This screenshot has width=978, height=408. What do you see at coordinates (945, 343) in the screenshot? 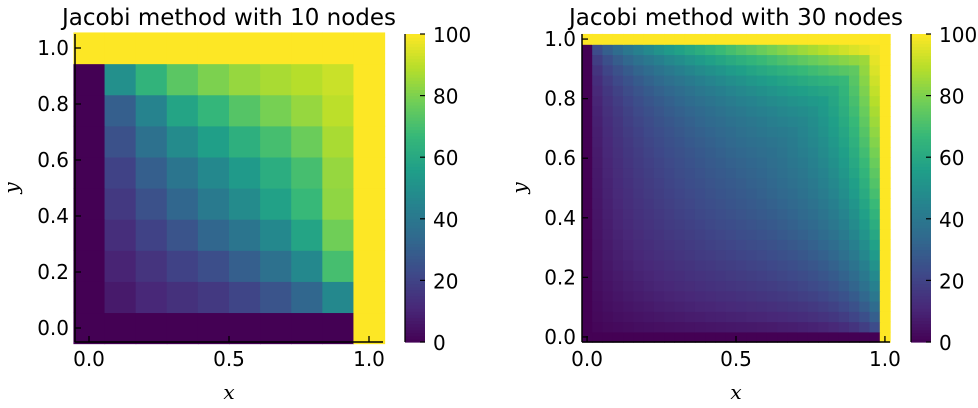
I see `colorbar-tick-label: 0` at bounding box center [945, 343].